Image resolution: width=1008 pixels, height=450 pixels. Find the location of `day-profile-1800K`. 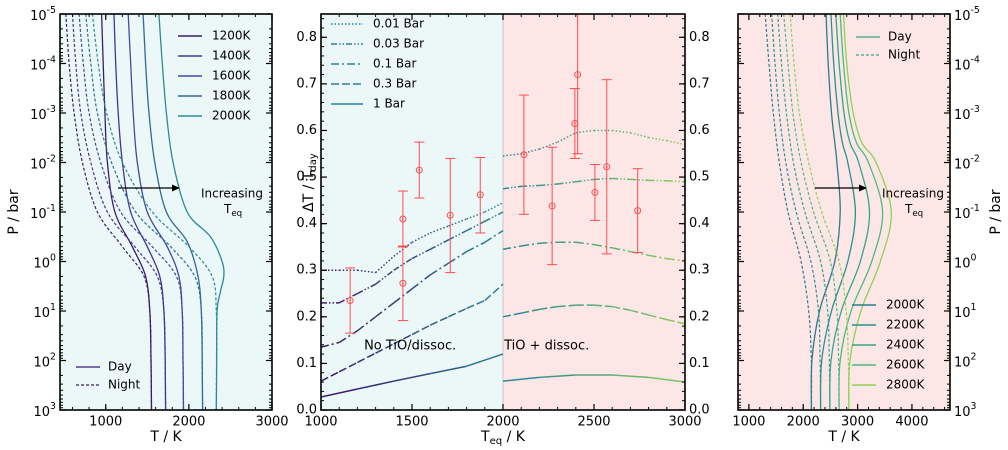

day-profile-1800K is located at coordinates (173, 212).